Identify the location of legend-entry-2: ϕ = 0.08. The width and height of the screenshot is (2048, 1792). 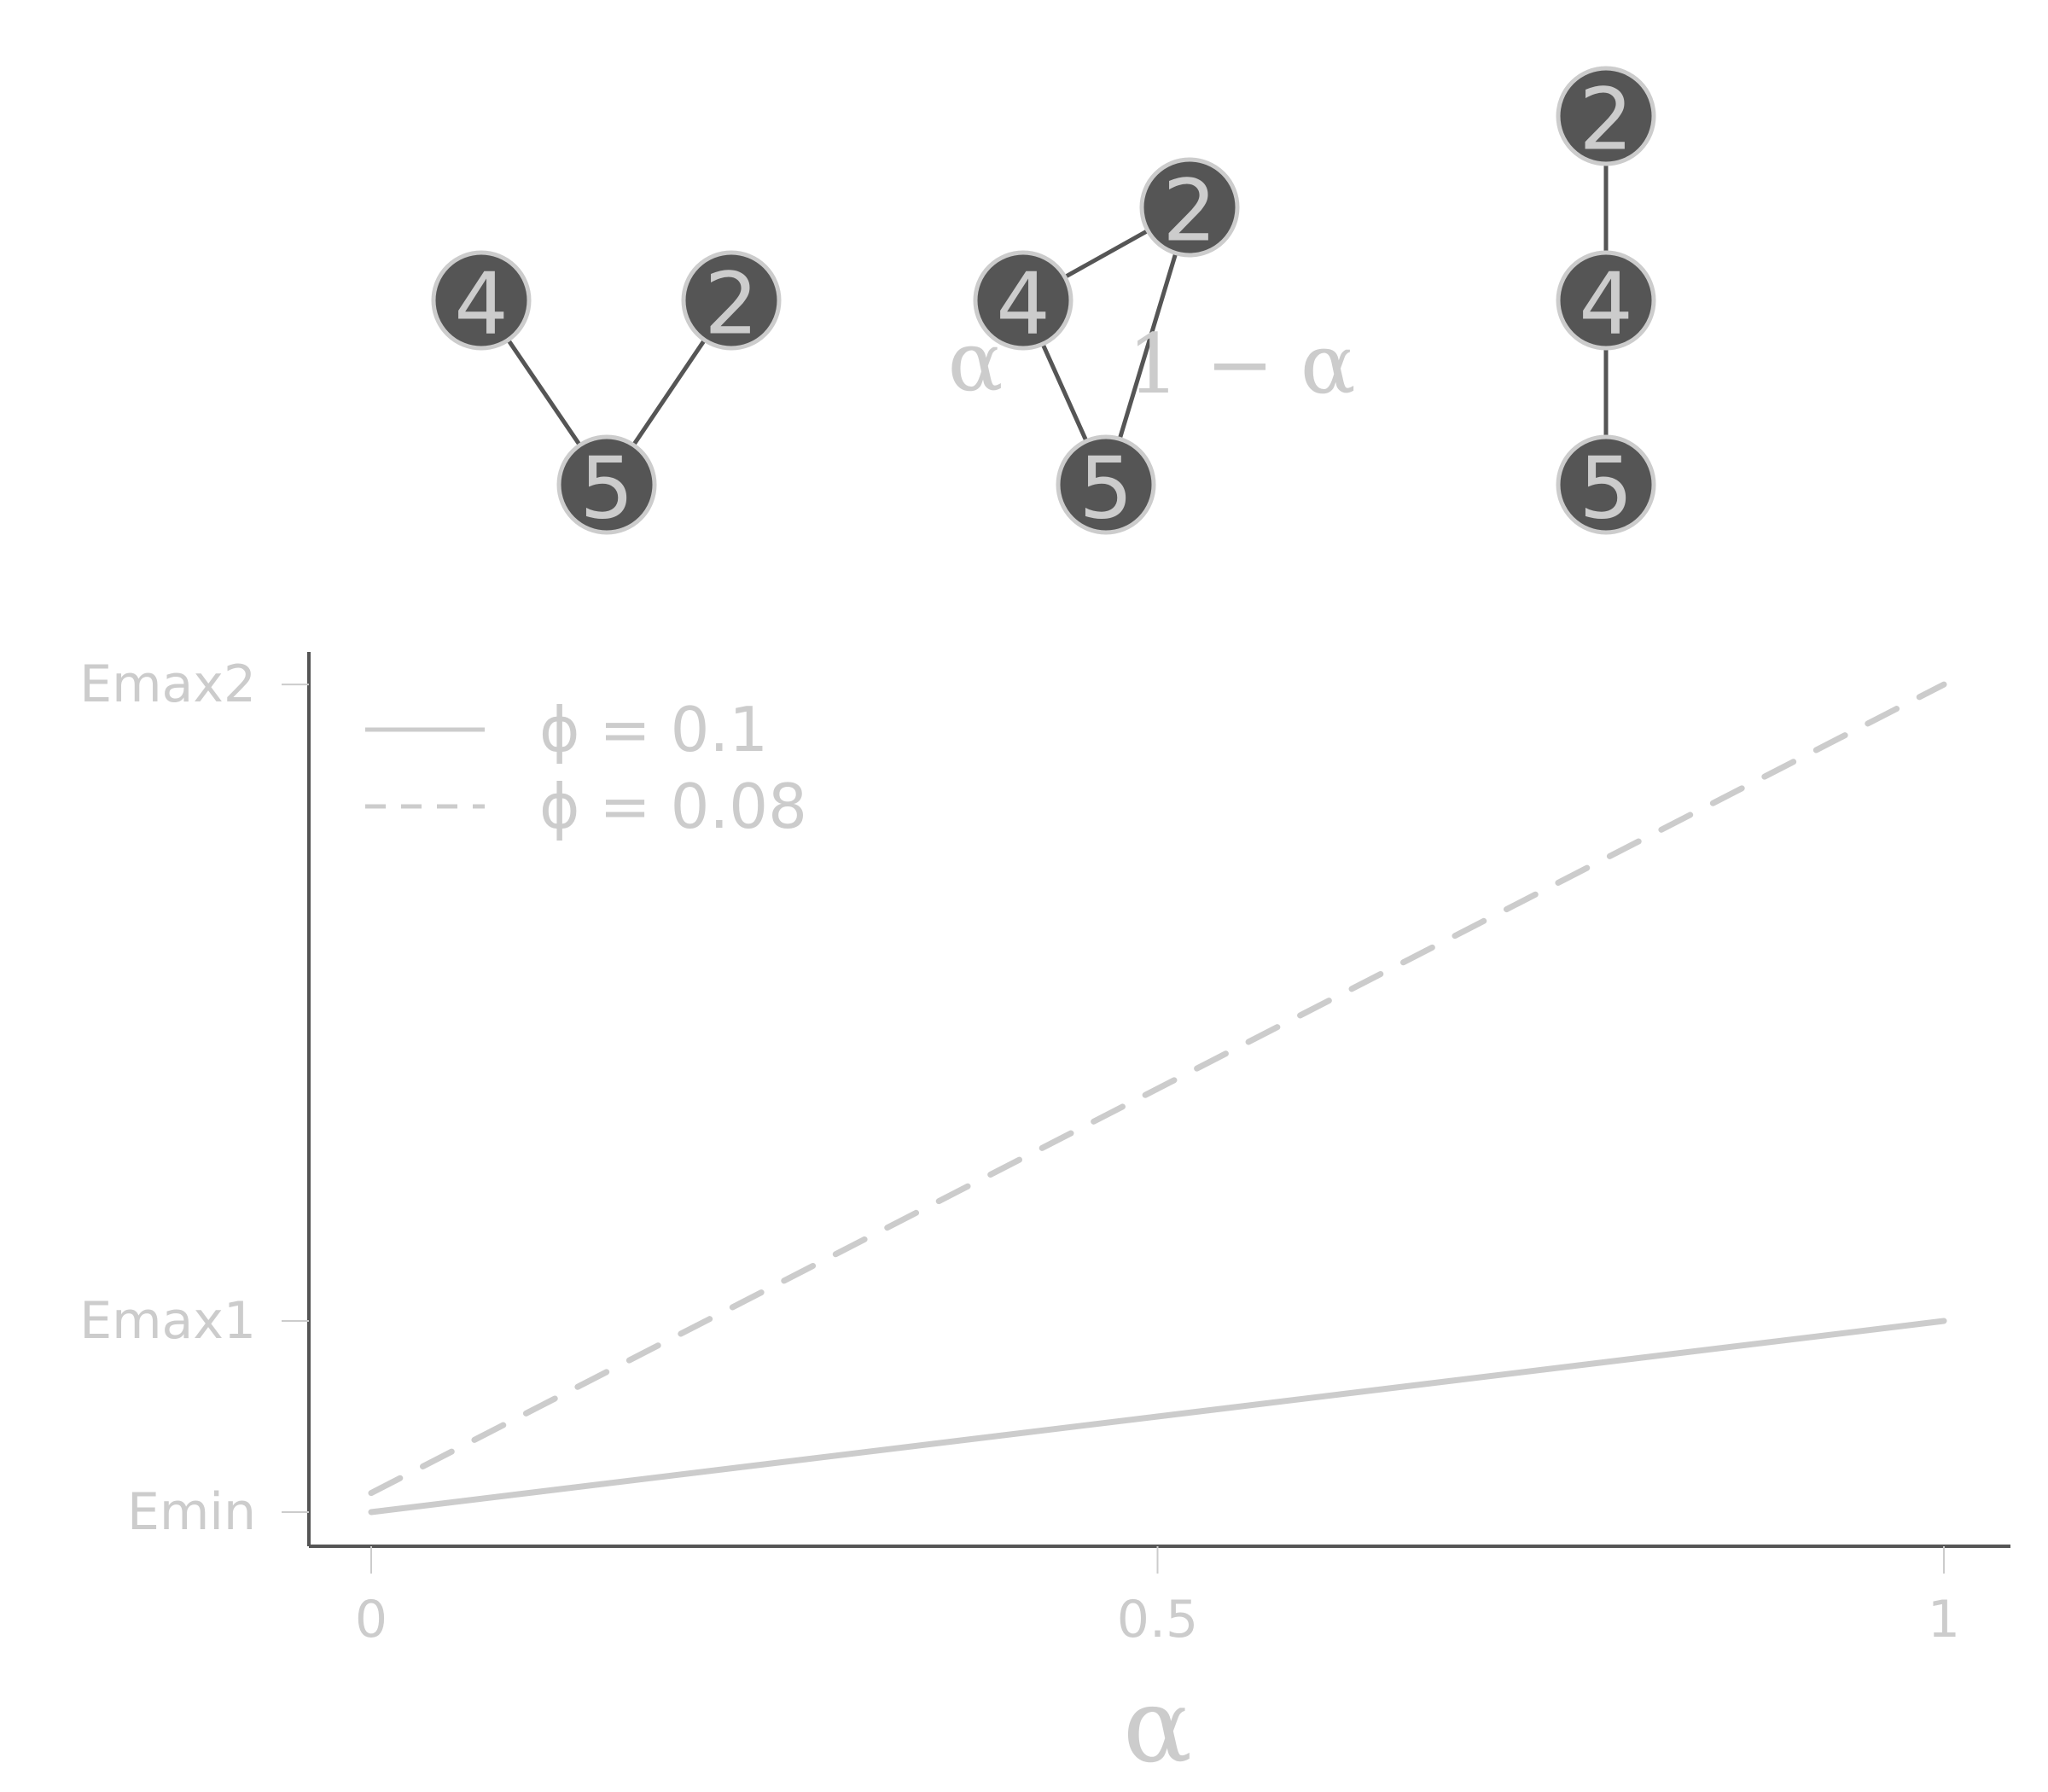
(586, 806).